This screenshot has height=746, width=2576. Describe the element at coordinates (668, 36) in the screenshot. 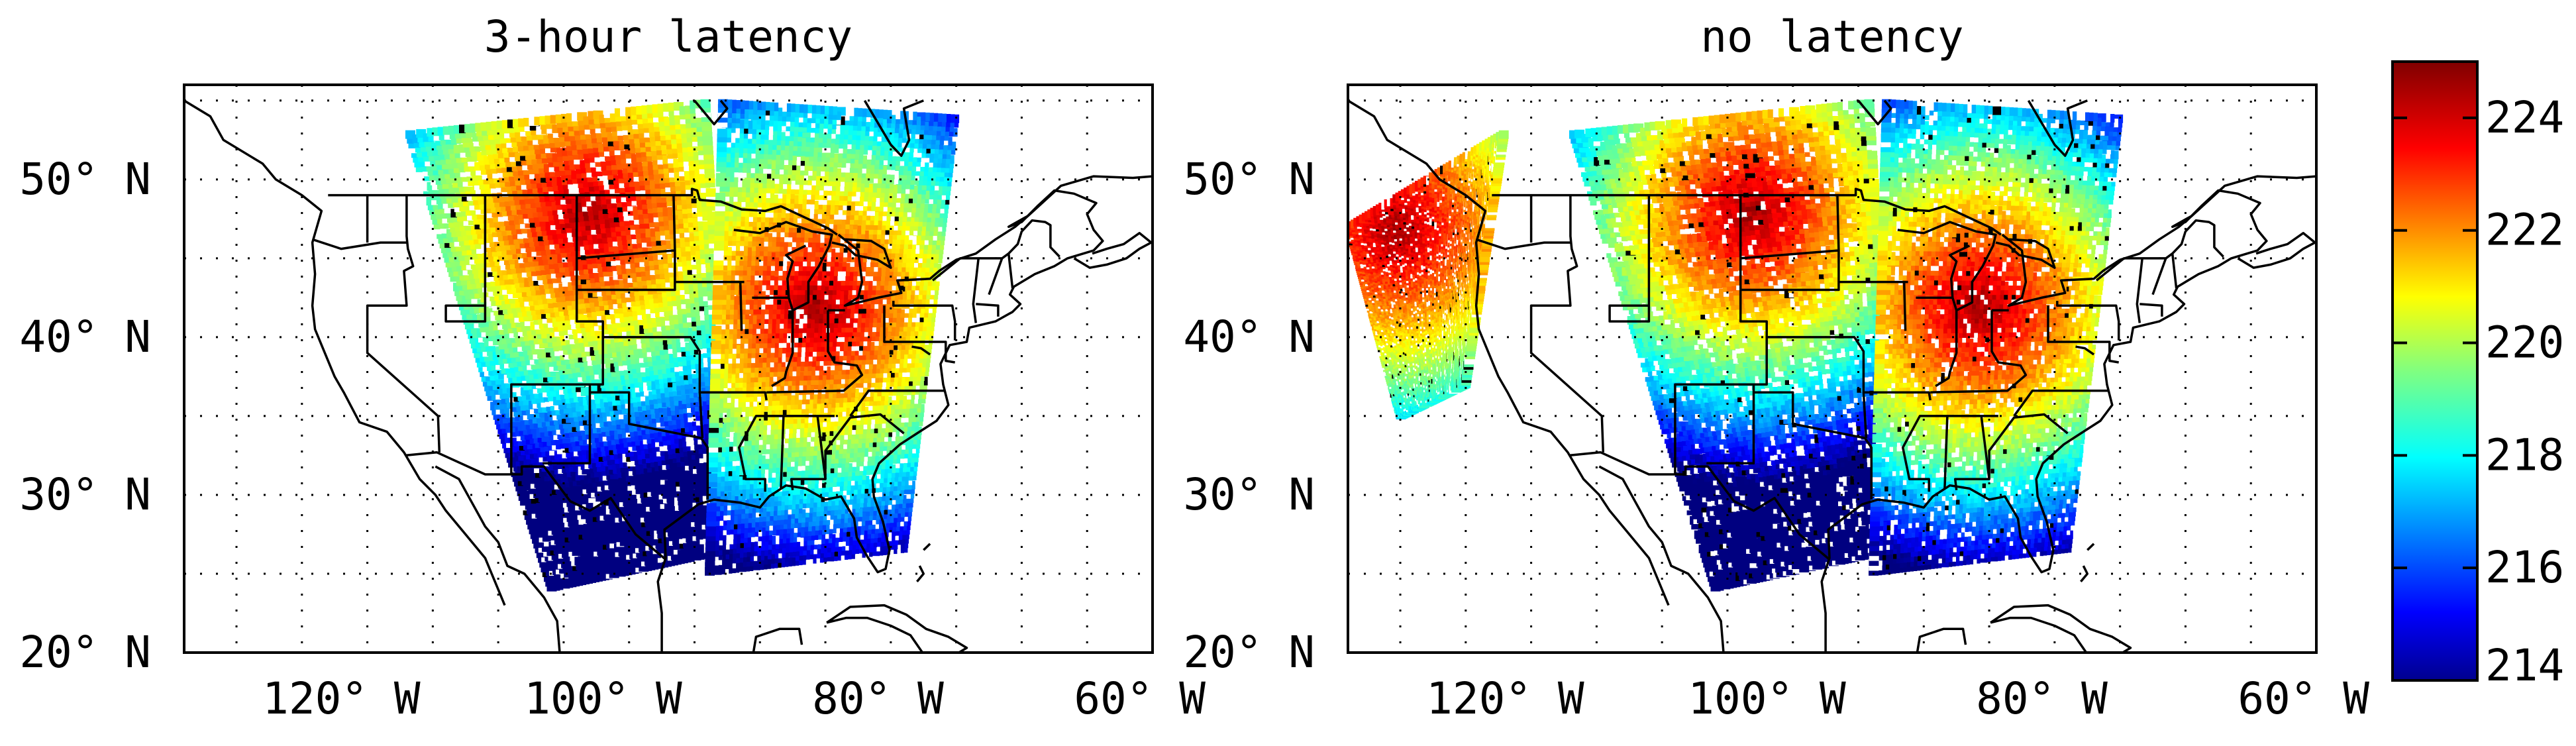

I see `panel-title: 3-hour latency` at that location.